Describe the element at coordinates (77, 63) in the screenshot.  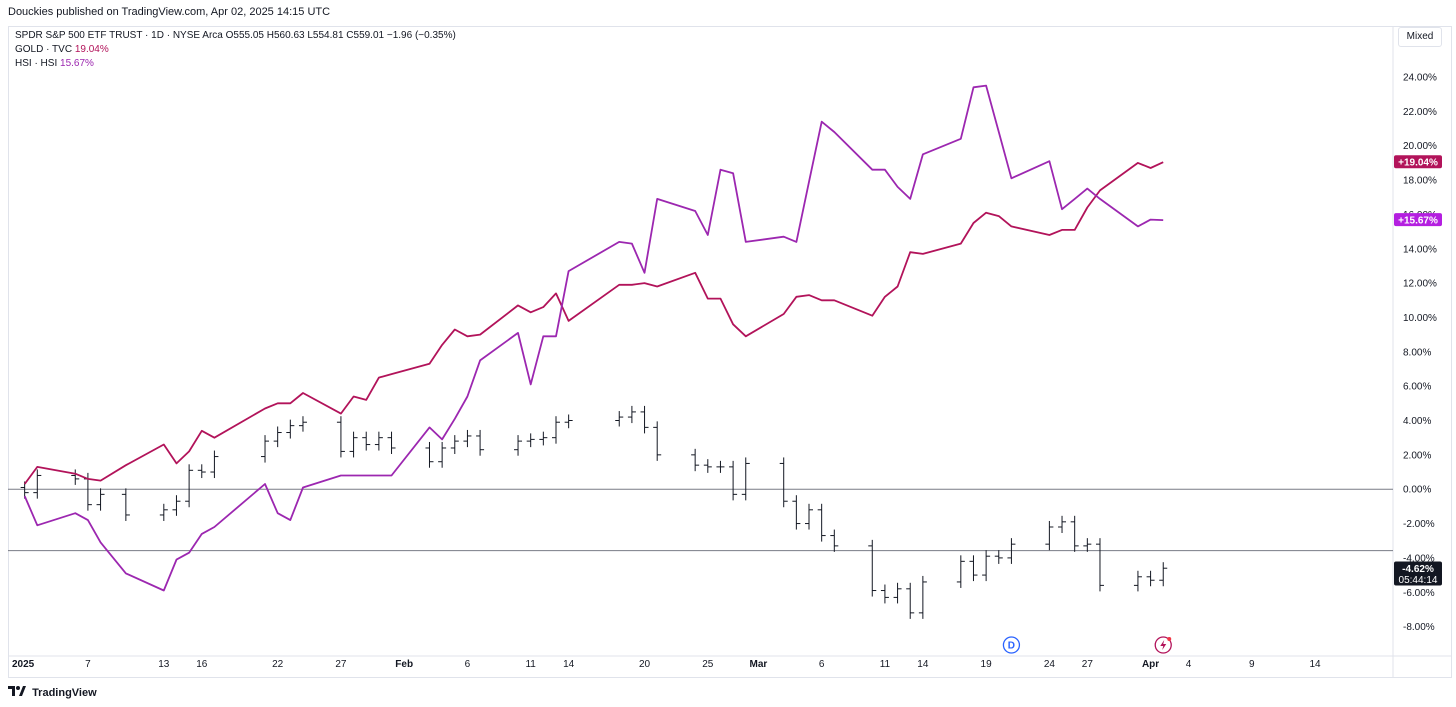
I see `legend-hsi-value: 15.67%` at that location.